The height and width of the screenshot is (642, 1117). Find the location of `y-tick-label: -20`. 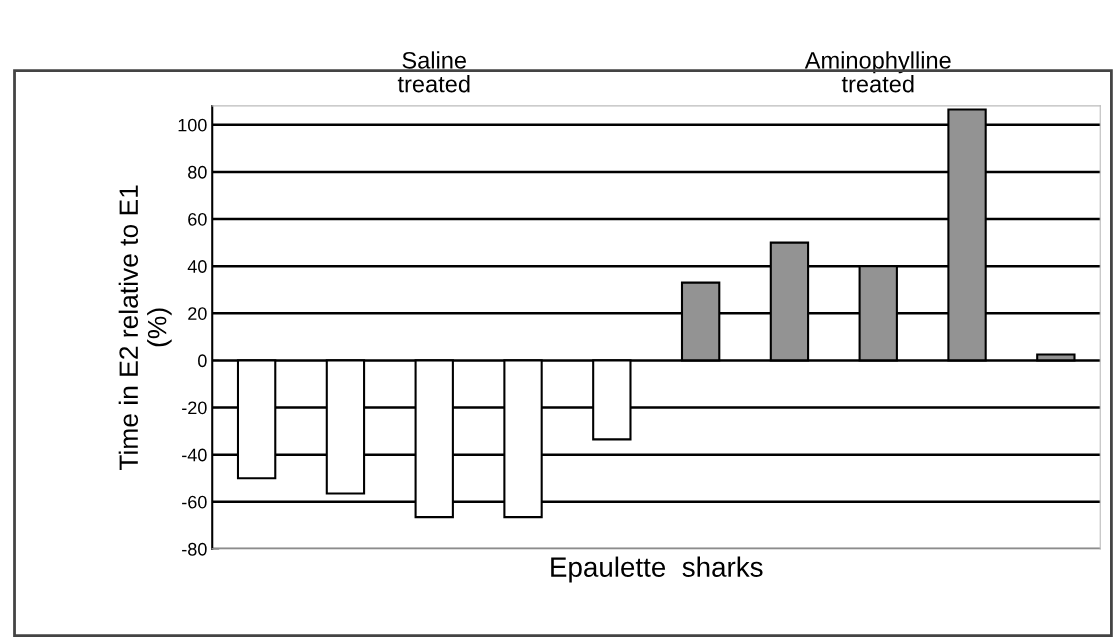

y-tick-label: -20 is located at coordinates (194, 408).